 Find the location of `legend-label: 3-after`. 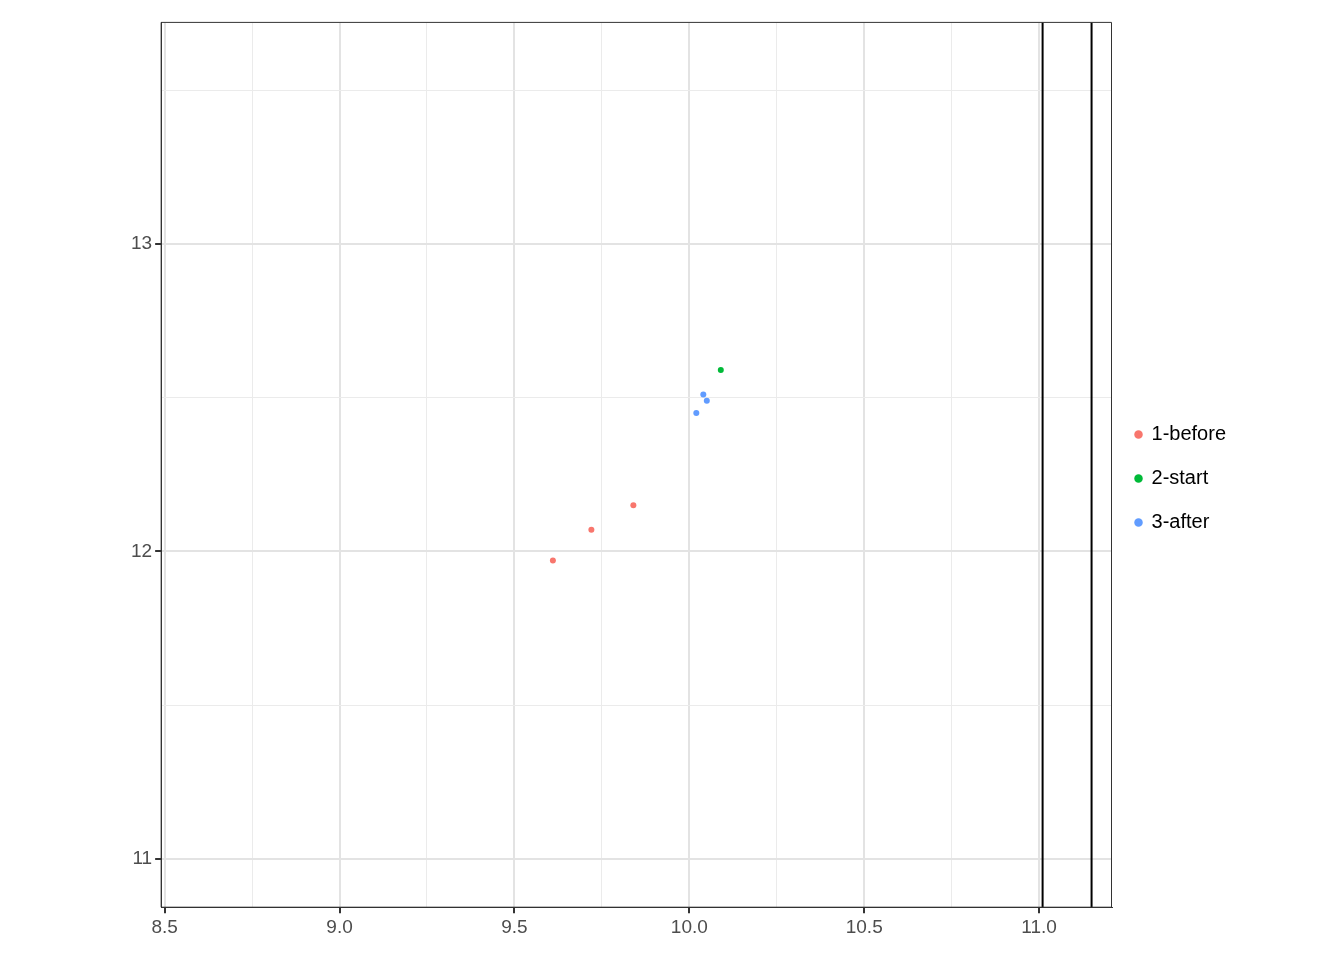

legend-label: 3-after is located at coordinates (1180, 521).